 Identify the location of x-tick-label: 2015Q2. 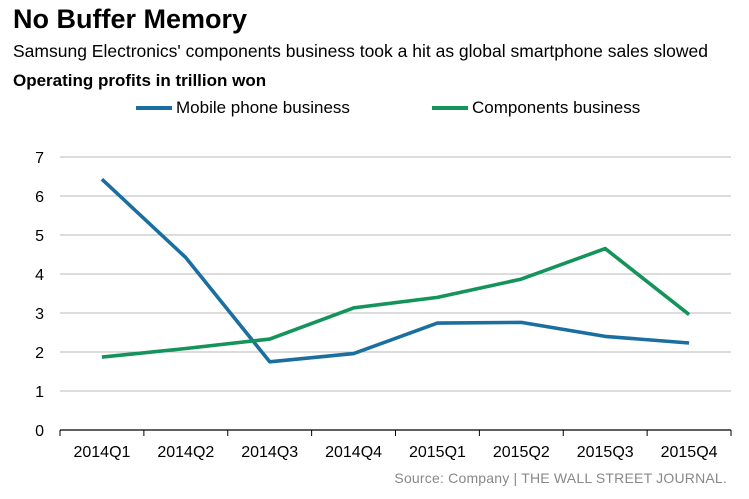
(521, 452).